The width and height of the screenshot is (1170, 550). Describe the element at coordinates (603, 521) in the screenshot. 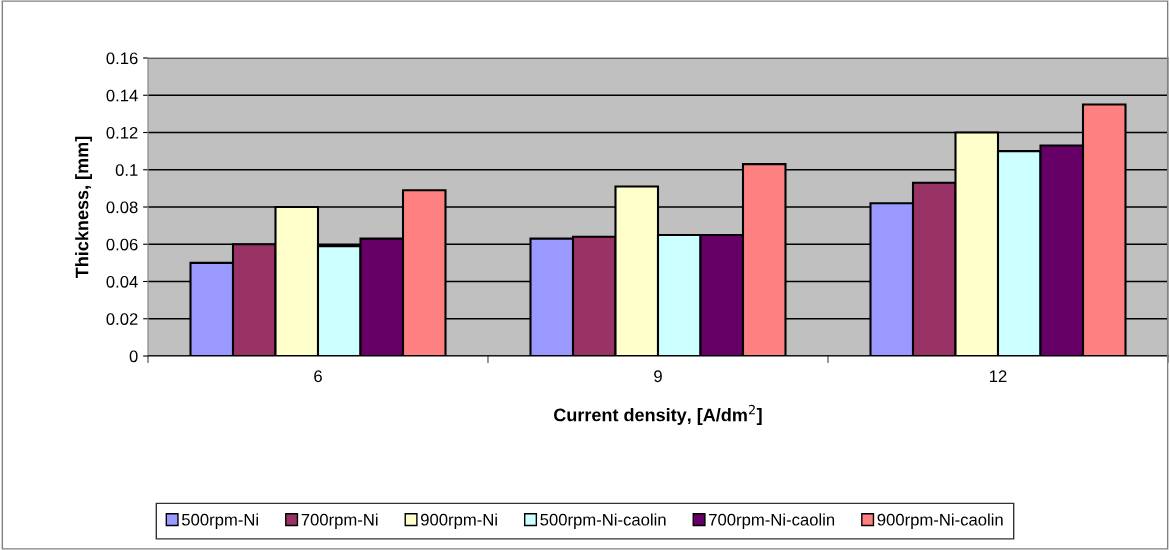

I see `legend-label: 500rpm-Ni-caolin` at that location.